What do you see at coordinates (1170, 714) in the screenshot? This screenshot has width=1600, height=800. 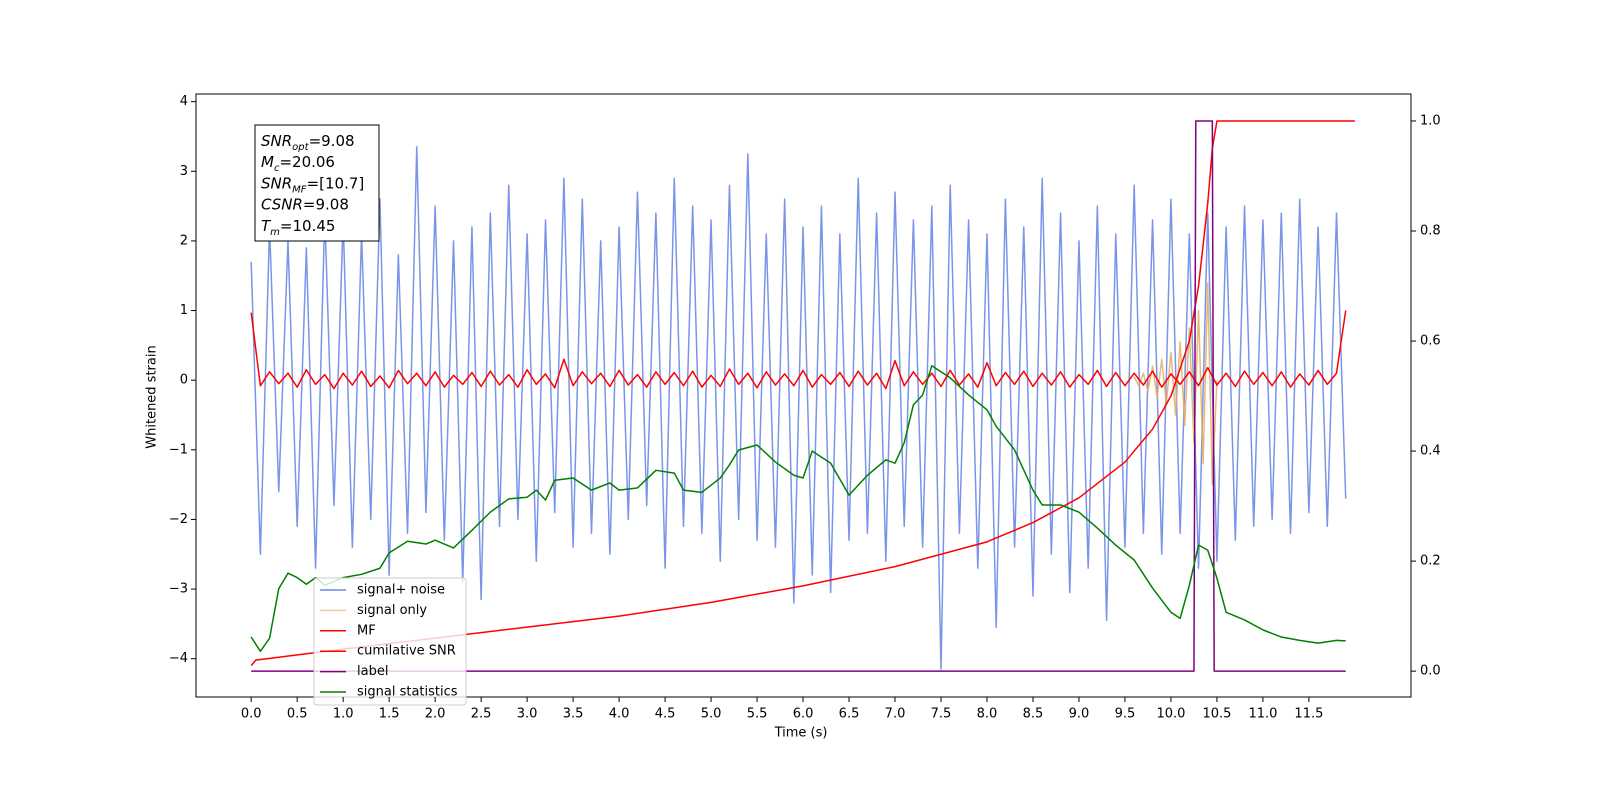 I see `x-tick-label: 10.0` at bounding box center [1170, 714].